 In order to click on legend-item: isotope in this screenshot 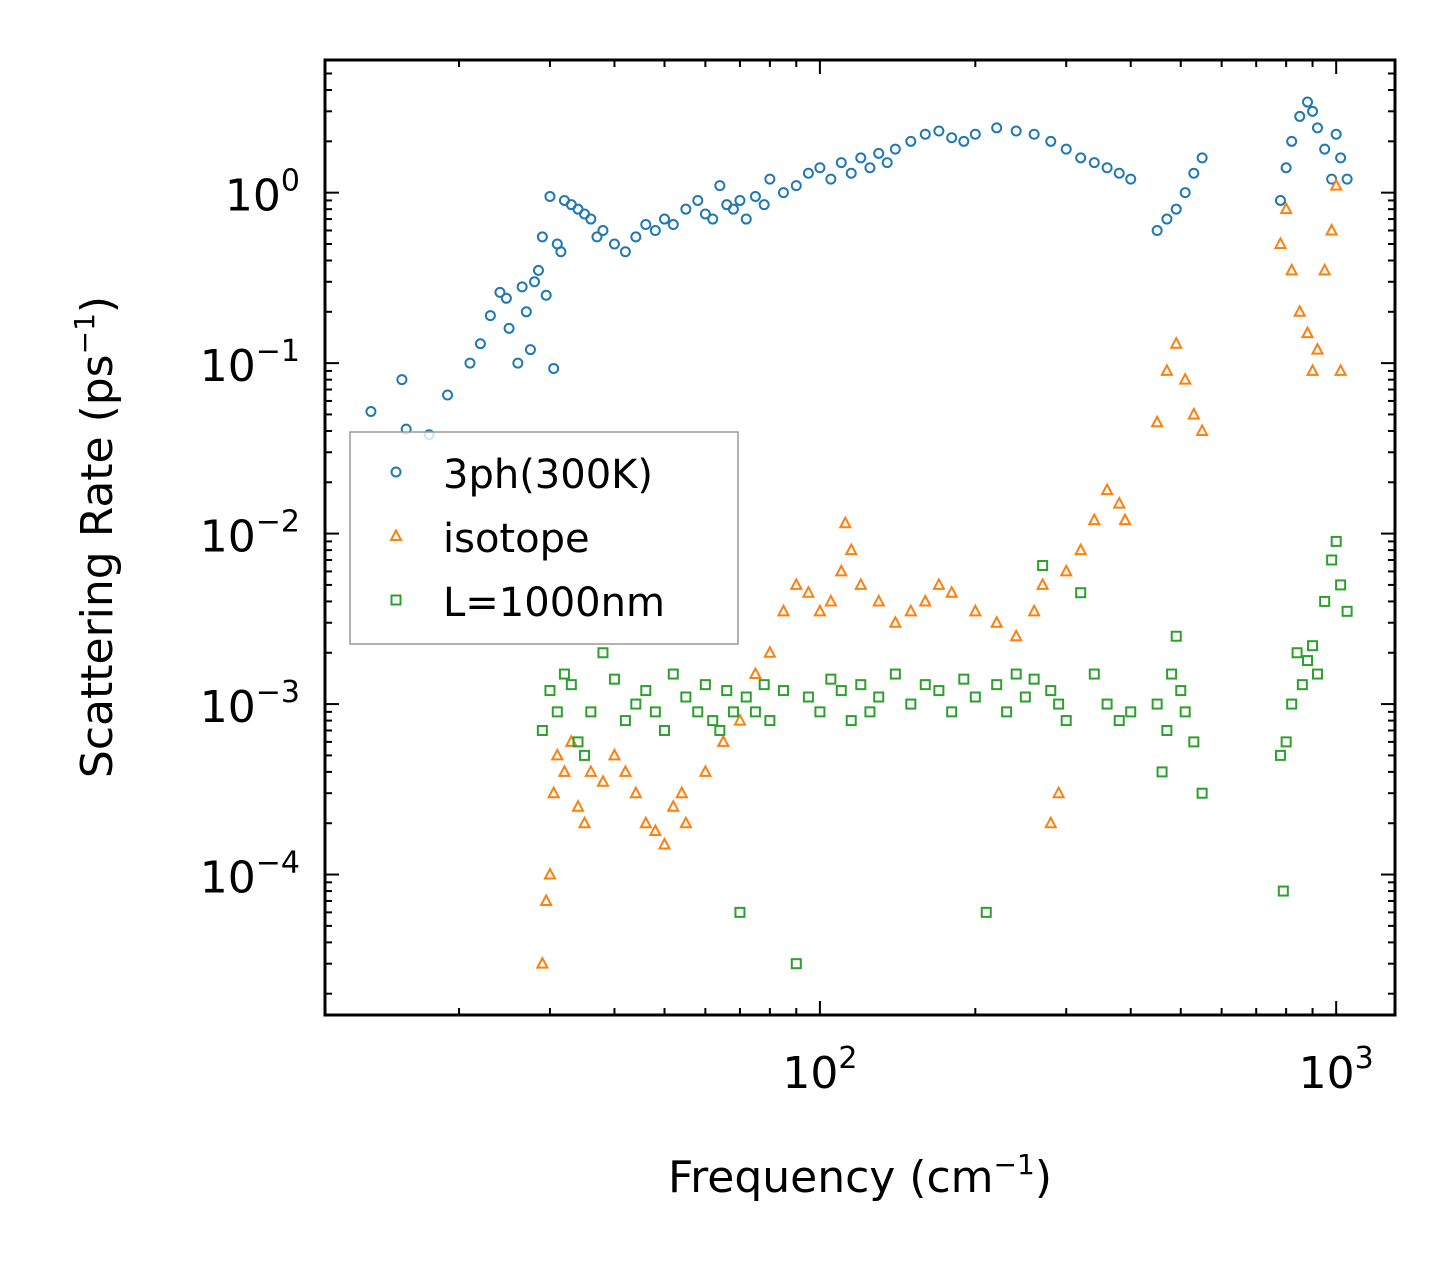, I will do `click(489, 539)`.